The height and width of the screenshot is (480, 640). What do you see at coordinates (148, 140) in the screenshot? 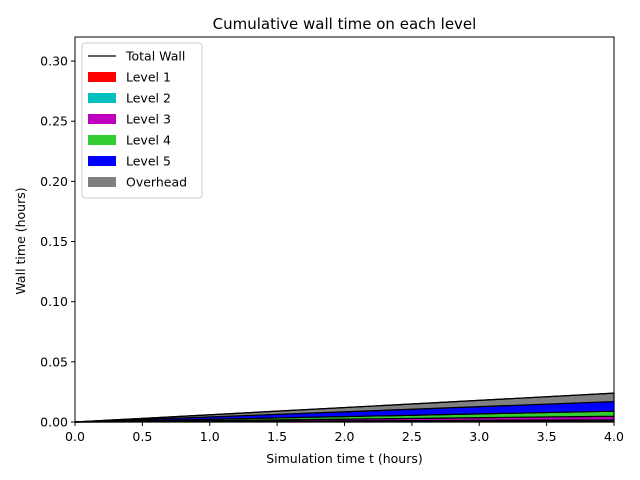
I see `legend-label-level-4: Level 4` at bounding box center [148, 140].